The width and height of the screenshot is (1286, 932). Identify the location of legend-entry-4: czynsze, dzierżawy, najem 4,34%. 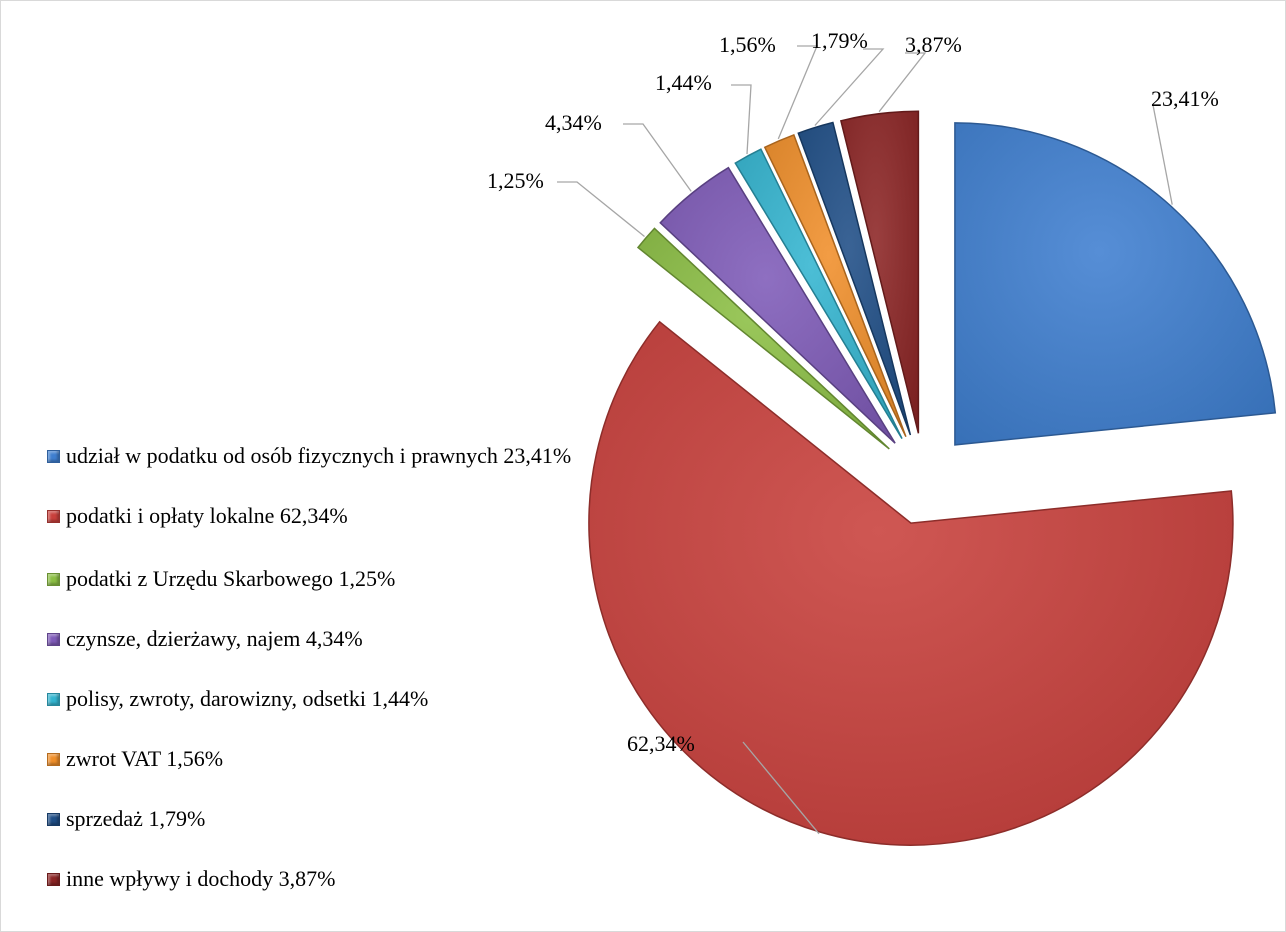
(327, 639).